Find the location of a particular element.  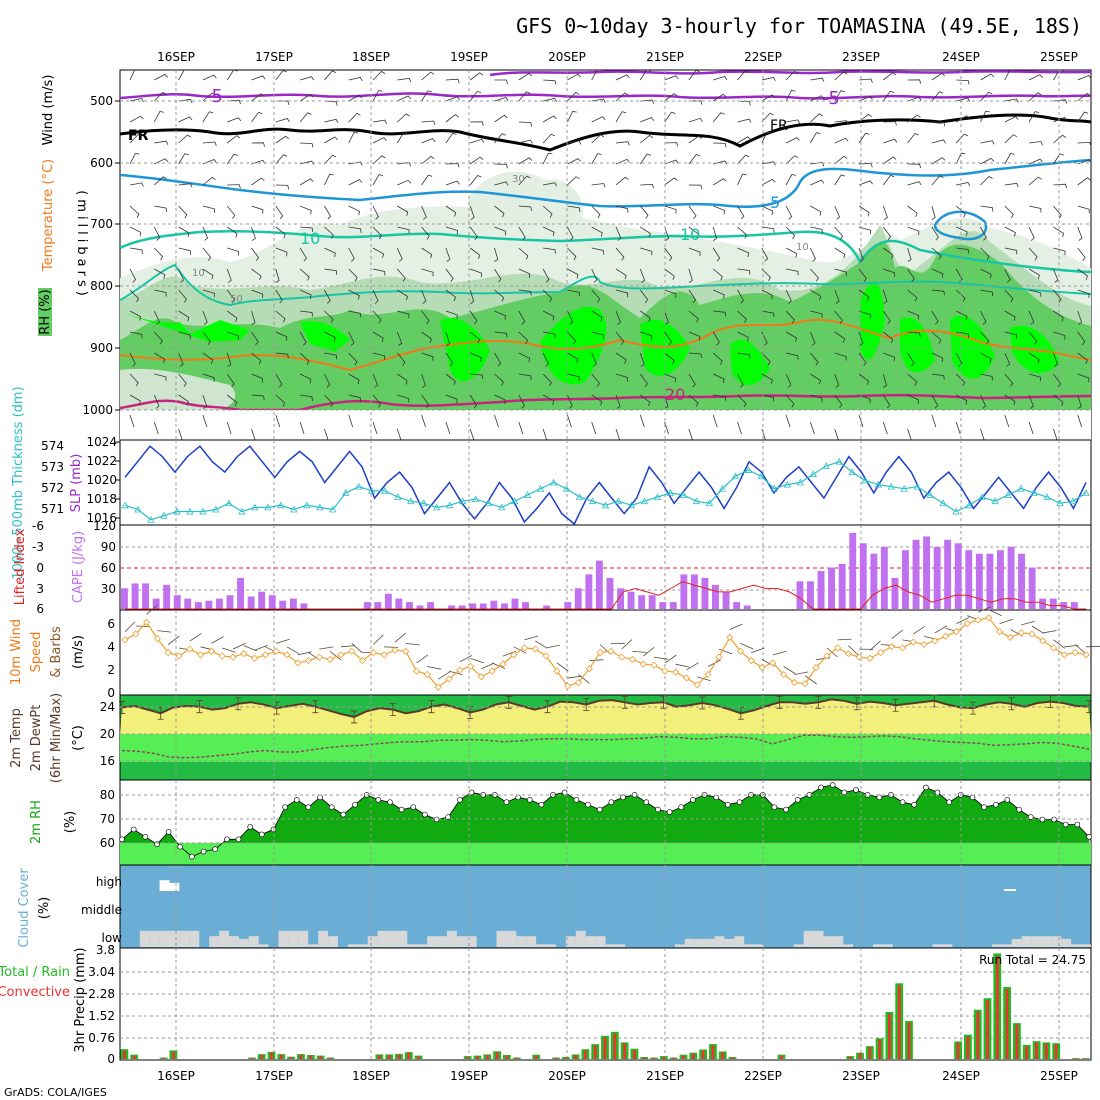

tick-label: 900 is located at coordinates (101, 348).